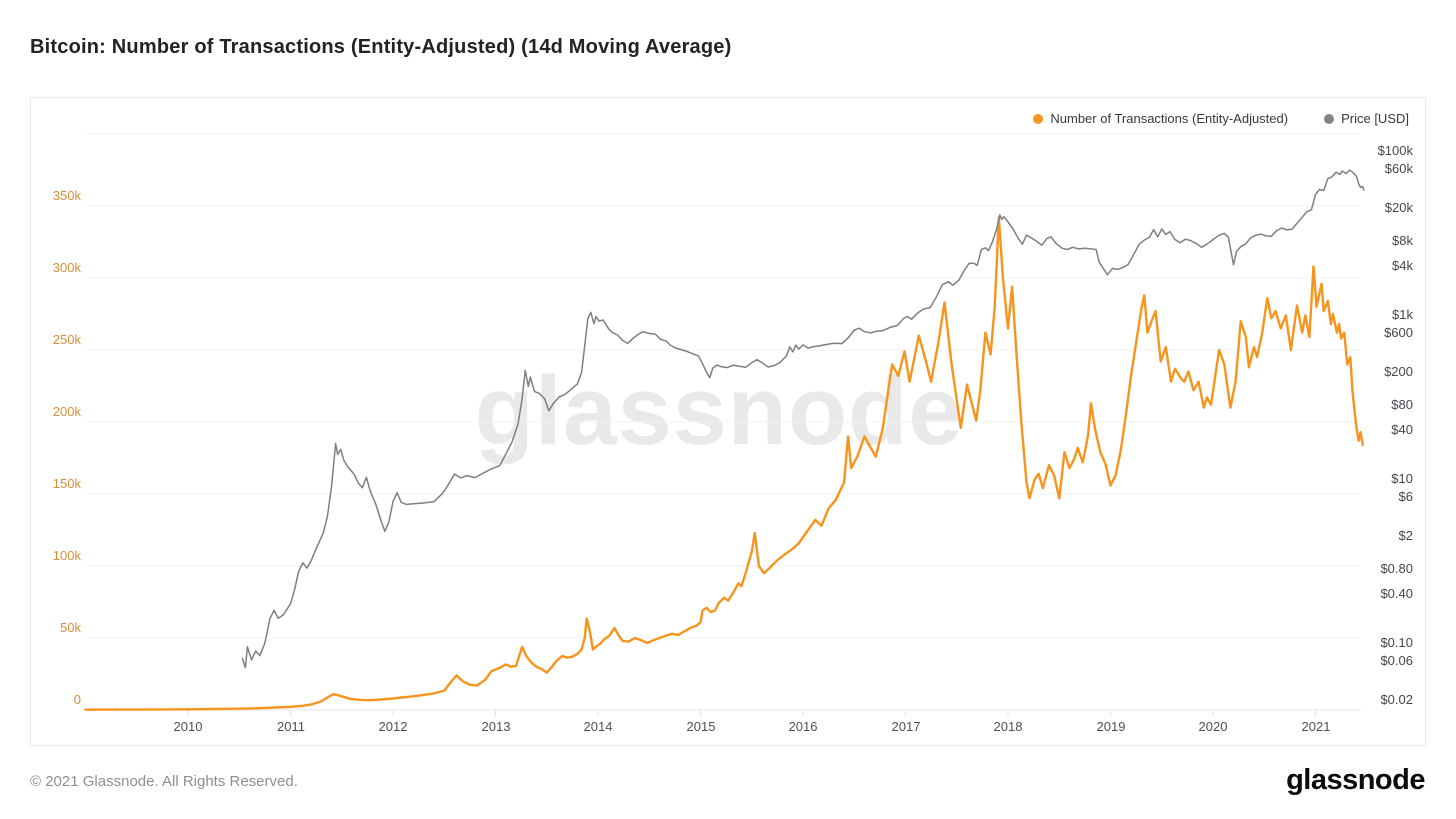 Image resolution: width=1456 pixels, height=819 pixels. Describe the element at coordinates (1396, 593) in the screenshot. I see `right-axis-tick-label: $0.40` at that location.